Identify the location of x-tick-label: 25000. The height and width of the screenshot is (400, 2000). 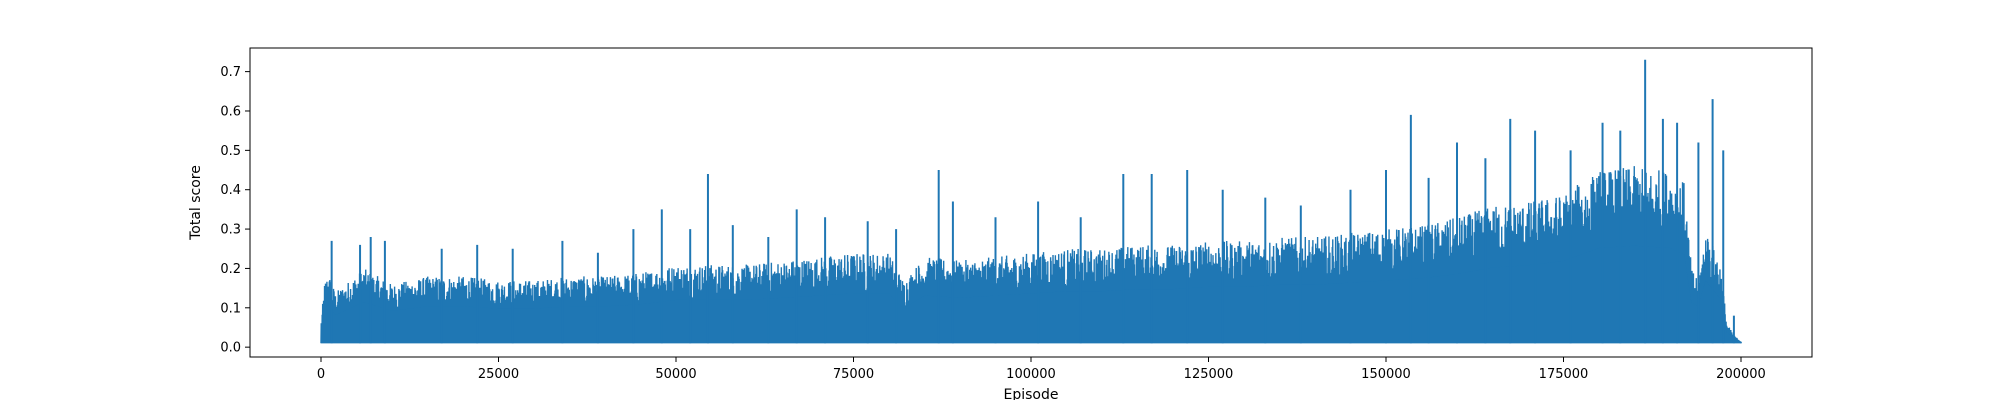
(498, 374).